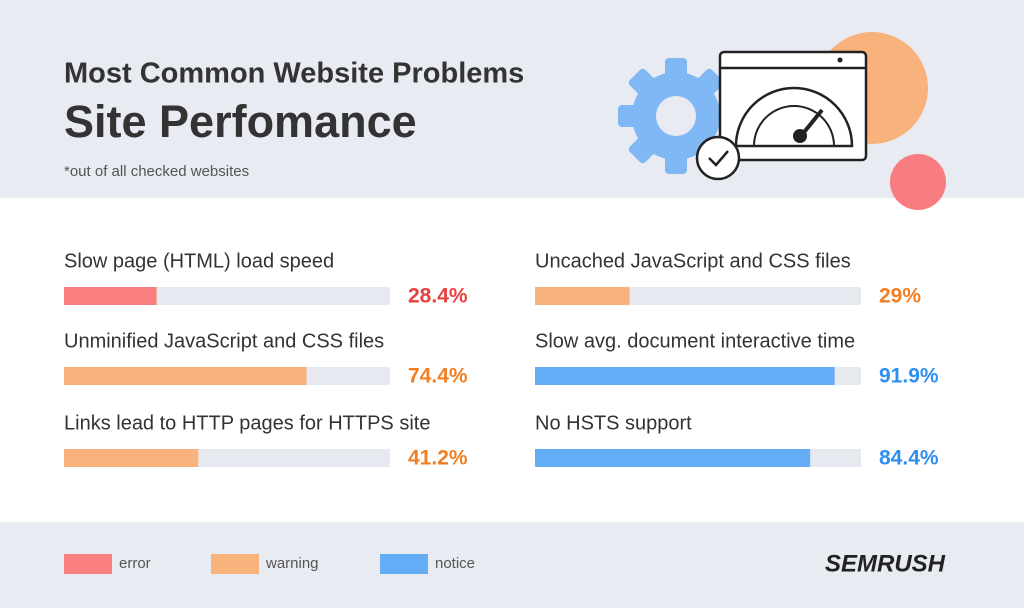  What do you see at coordinates (247, 423) in the screenshot?
I see `item-label: Links lead to HTTP pages for HTTPS site` at bounding box center [247, 423].